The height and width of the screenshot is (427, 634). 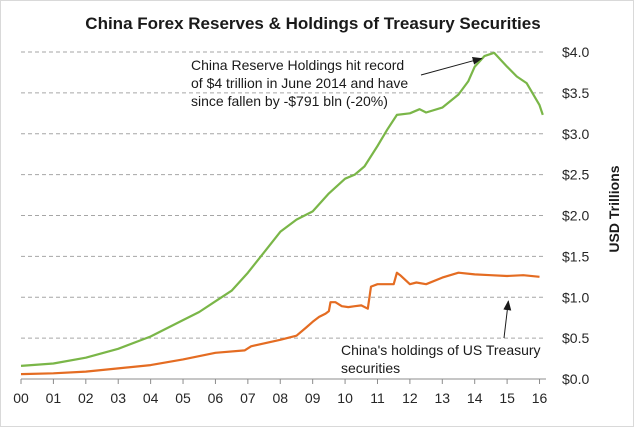 What do you see at coordinates (151, 398) in the screenshot?
I see `x-tick-label-04: 04` at bounding box center [151, 398].